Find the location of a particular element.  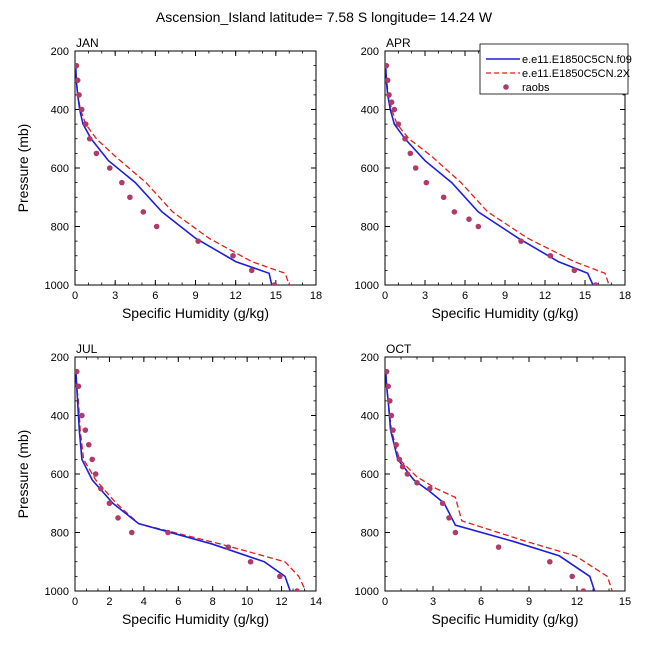

plot-data is located at coordinates (499, 479).